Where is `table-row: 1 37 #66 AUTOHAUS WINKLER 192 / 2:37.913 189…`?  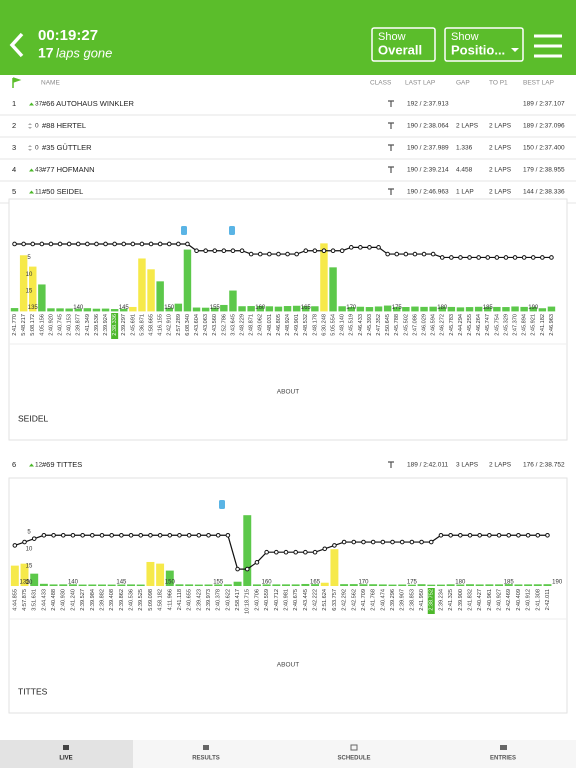
table-row: 1 37 #66 AUTOHAUS WINKLER 192 / 2:37.913 189… is located at coordinates (288, 107).